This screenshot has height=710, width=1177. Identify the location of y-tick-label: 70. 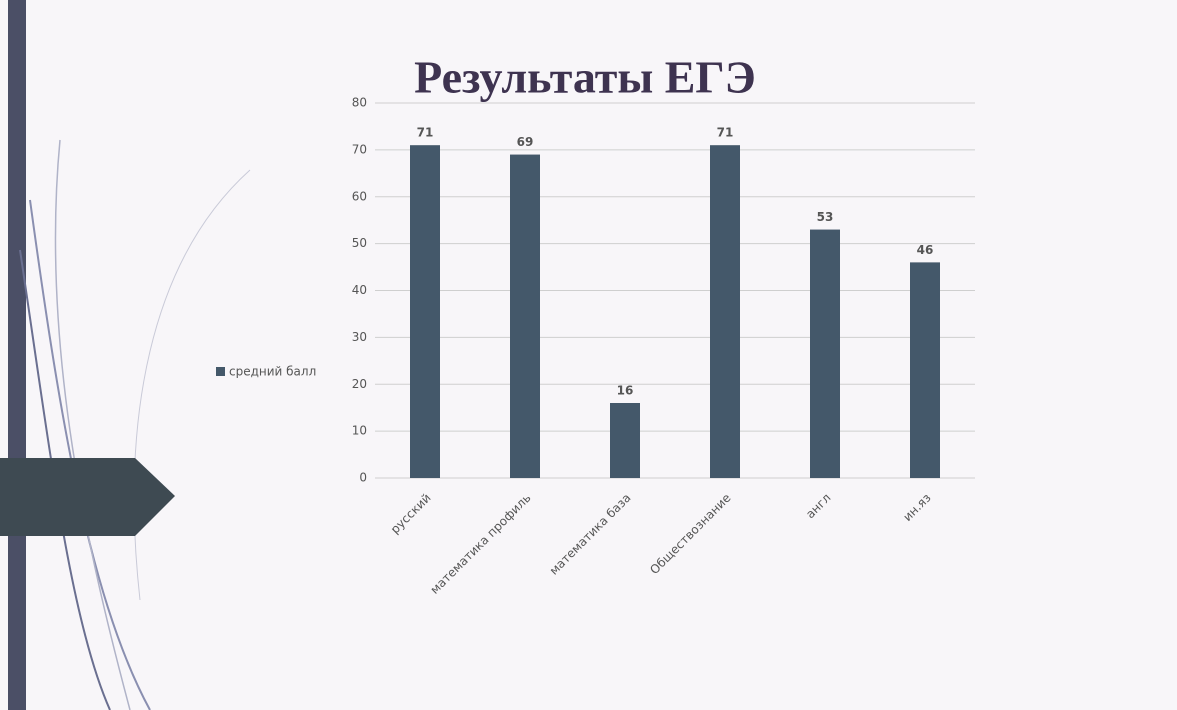
(359, 149).